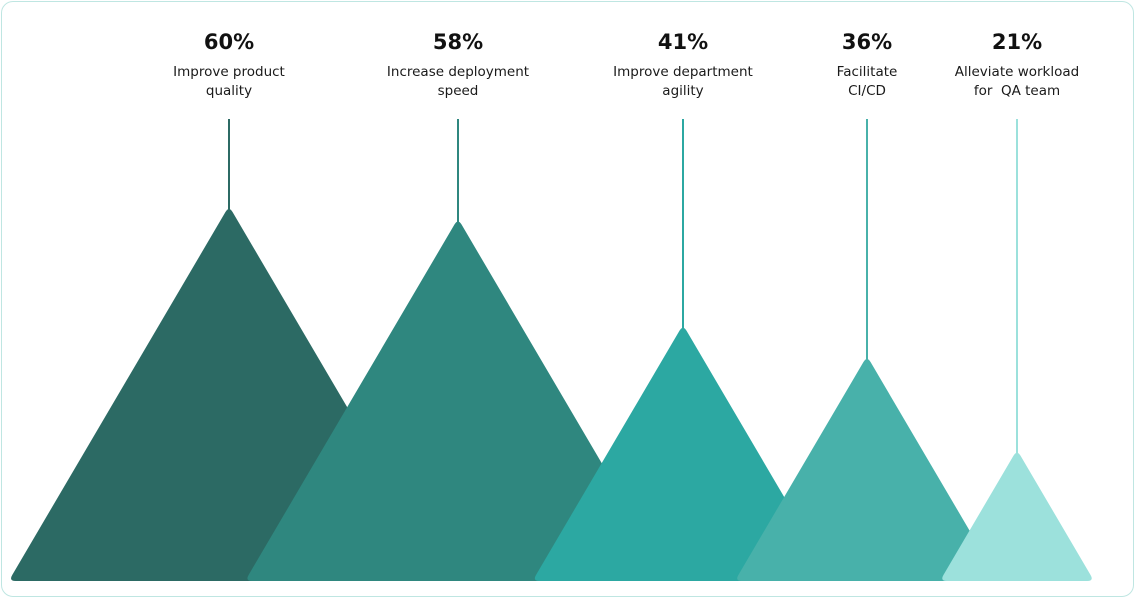  I want to click on category-label-5-line-1: Alleviate workload, so click(1017, 72).